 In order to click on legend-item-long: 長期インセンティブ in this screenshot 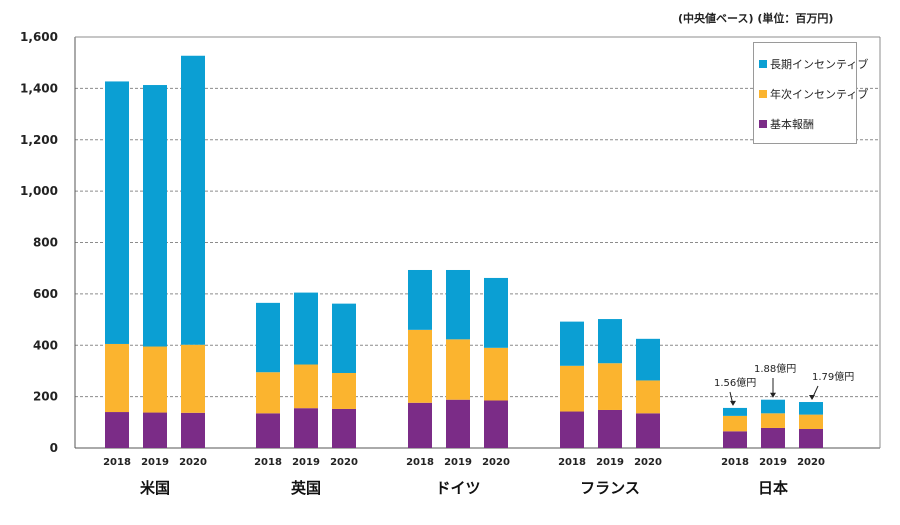, I will do `click(813, 64)`.